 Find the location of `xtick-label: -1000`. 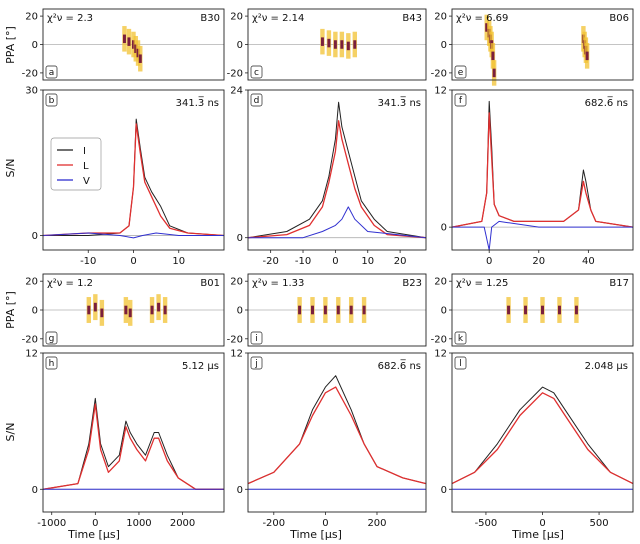

xtick-label: -1000 is located at coordinates (51, 523).